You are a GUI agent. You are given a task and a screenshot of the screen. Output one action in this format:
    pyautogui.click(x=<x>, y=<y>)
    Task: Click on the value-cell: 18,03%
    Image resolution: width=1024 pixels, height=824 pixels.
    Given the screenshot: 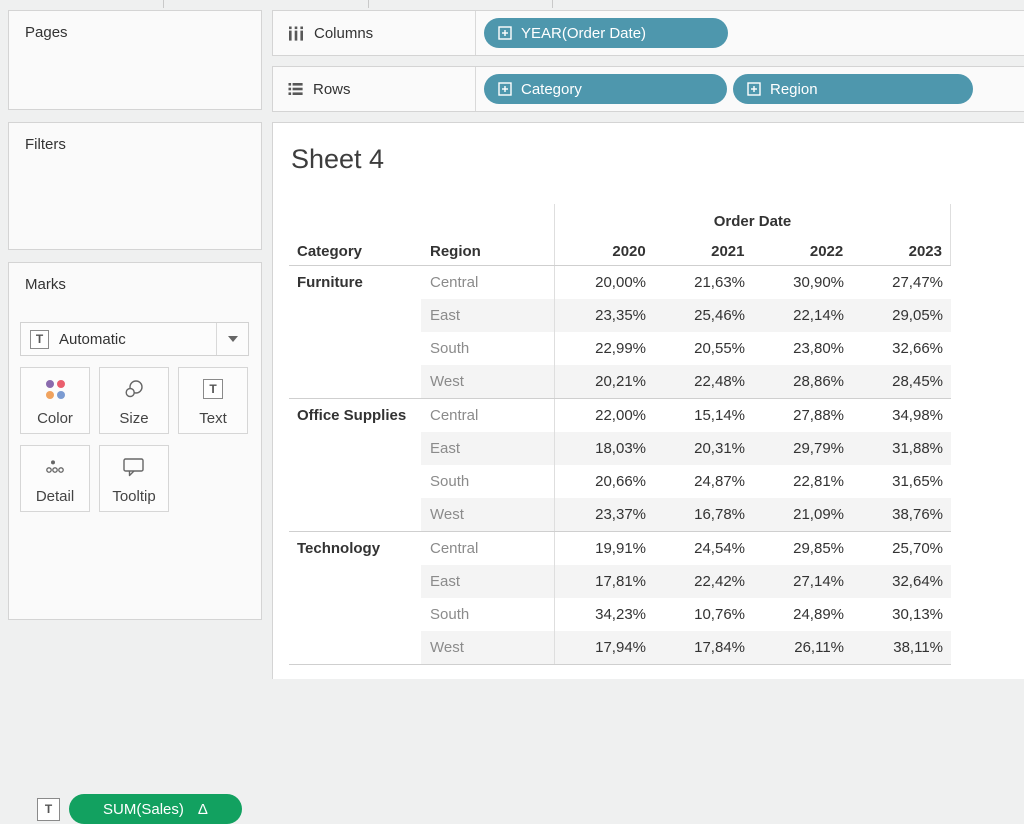 What is the action you would take?
    pyautogui.click(x=620, y=448)
    